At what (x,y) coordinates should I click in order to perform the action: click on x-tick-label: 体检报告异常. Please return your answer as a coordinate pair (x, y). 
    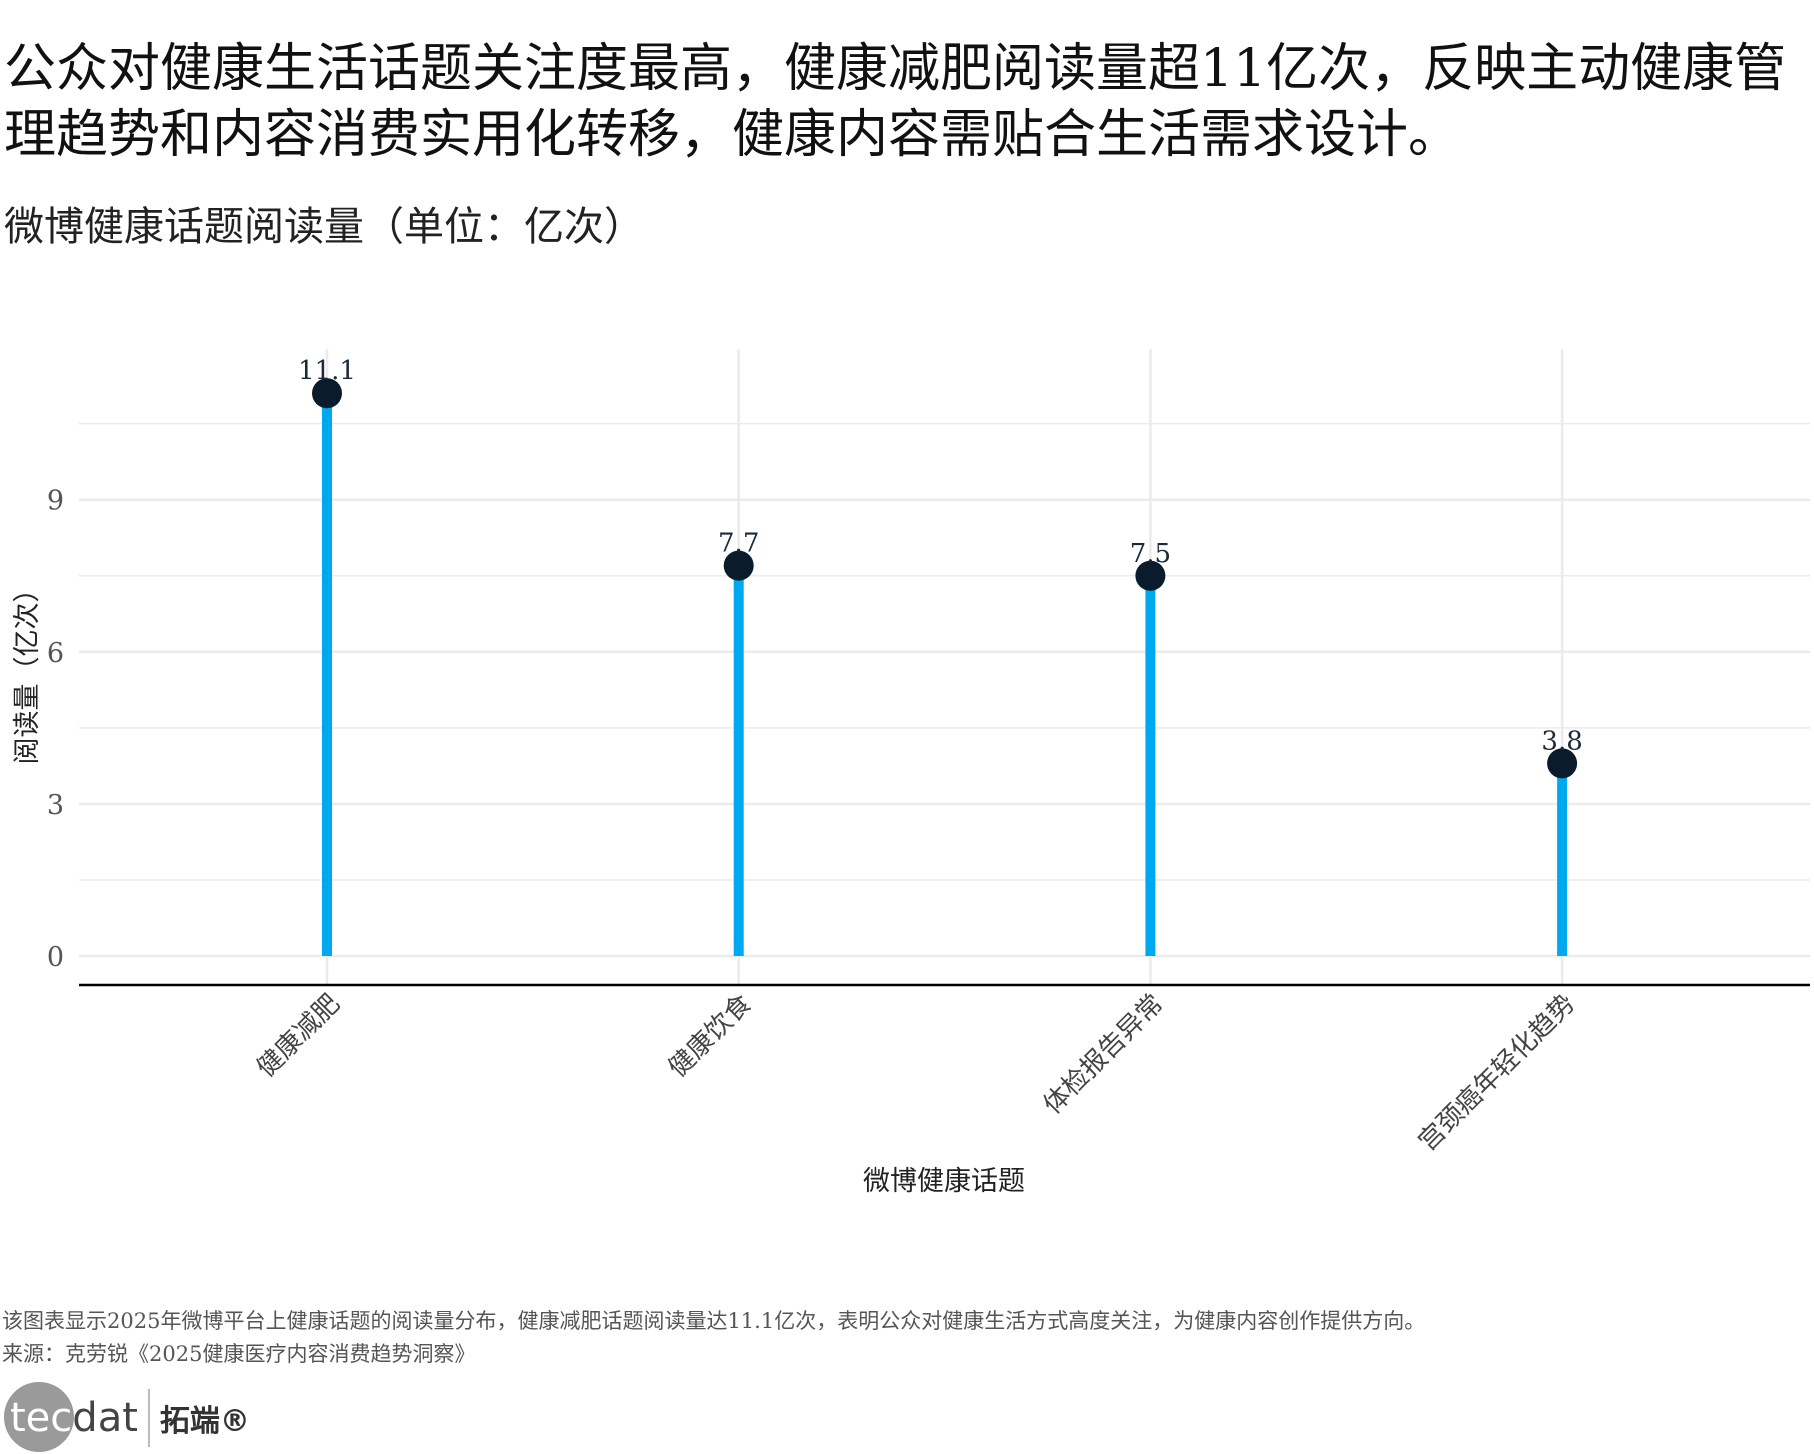
    Looking at the image, I should click on (1104, 1055).